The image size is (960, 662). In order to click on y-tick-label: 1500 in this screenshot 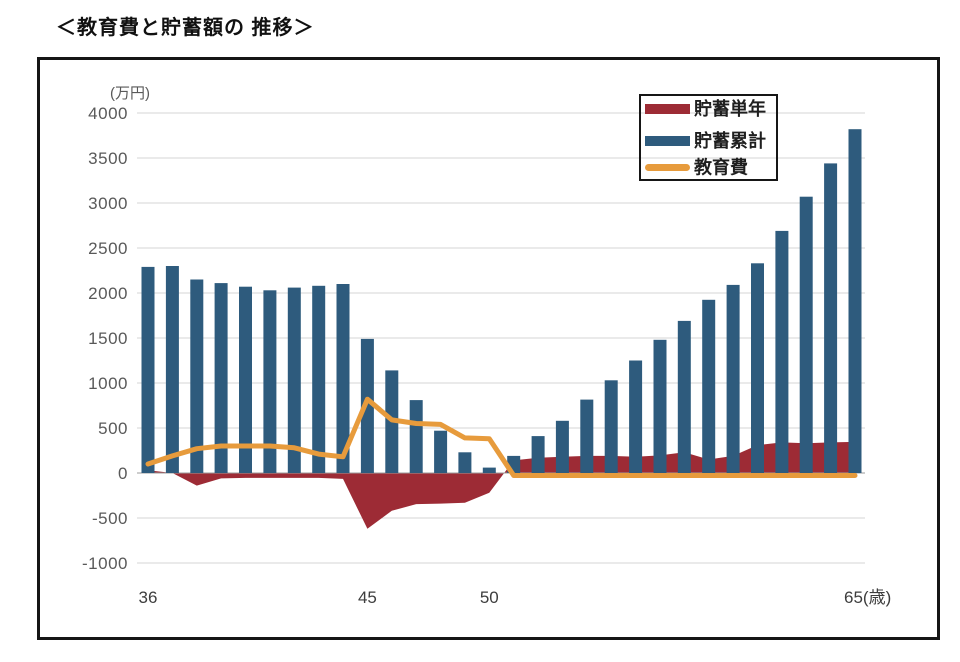, I will do `click(108, 338)`.